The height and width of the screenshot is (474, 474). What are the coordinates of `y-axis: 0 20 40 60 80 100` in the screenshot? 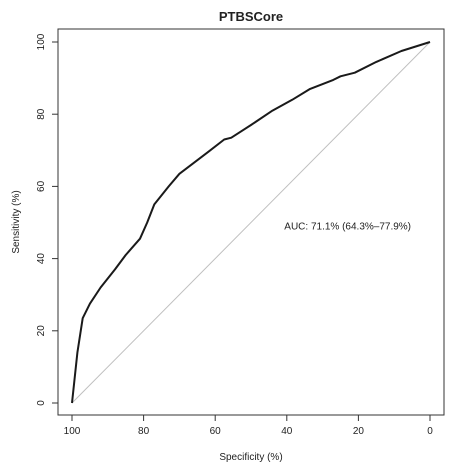 It's located at (47, 219).